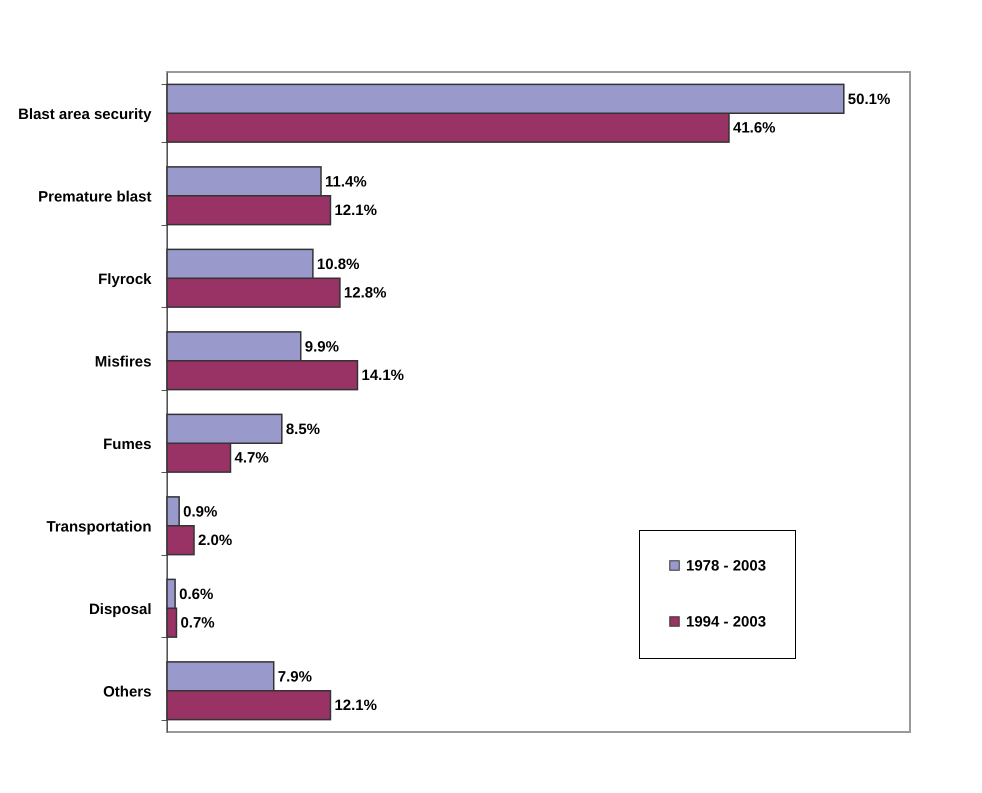 The width and height of the screenshot is (982, 793). What do you see at coordinates (125, 279) in the screenshot?
I see `y-tick-label: Flyrock` at bounding box center [125, 279].